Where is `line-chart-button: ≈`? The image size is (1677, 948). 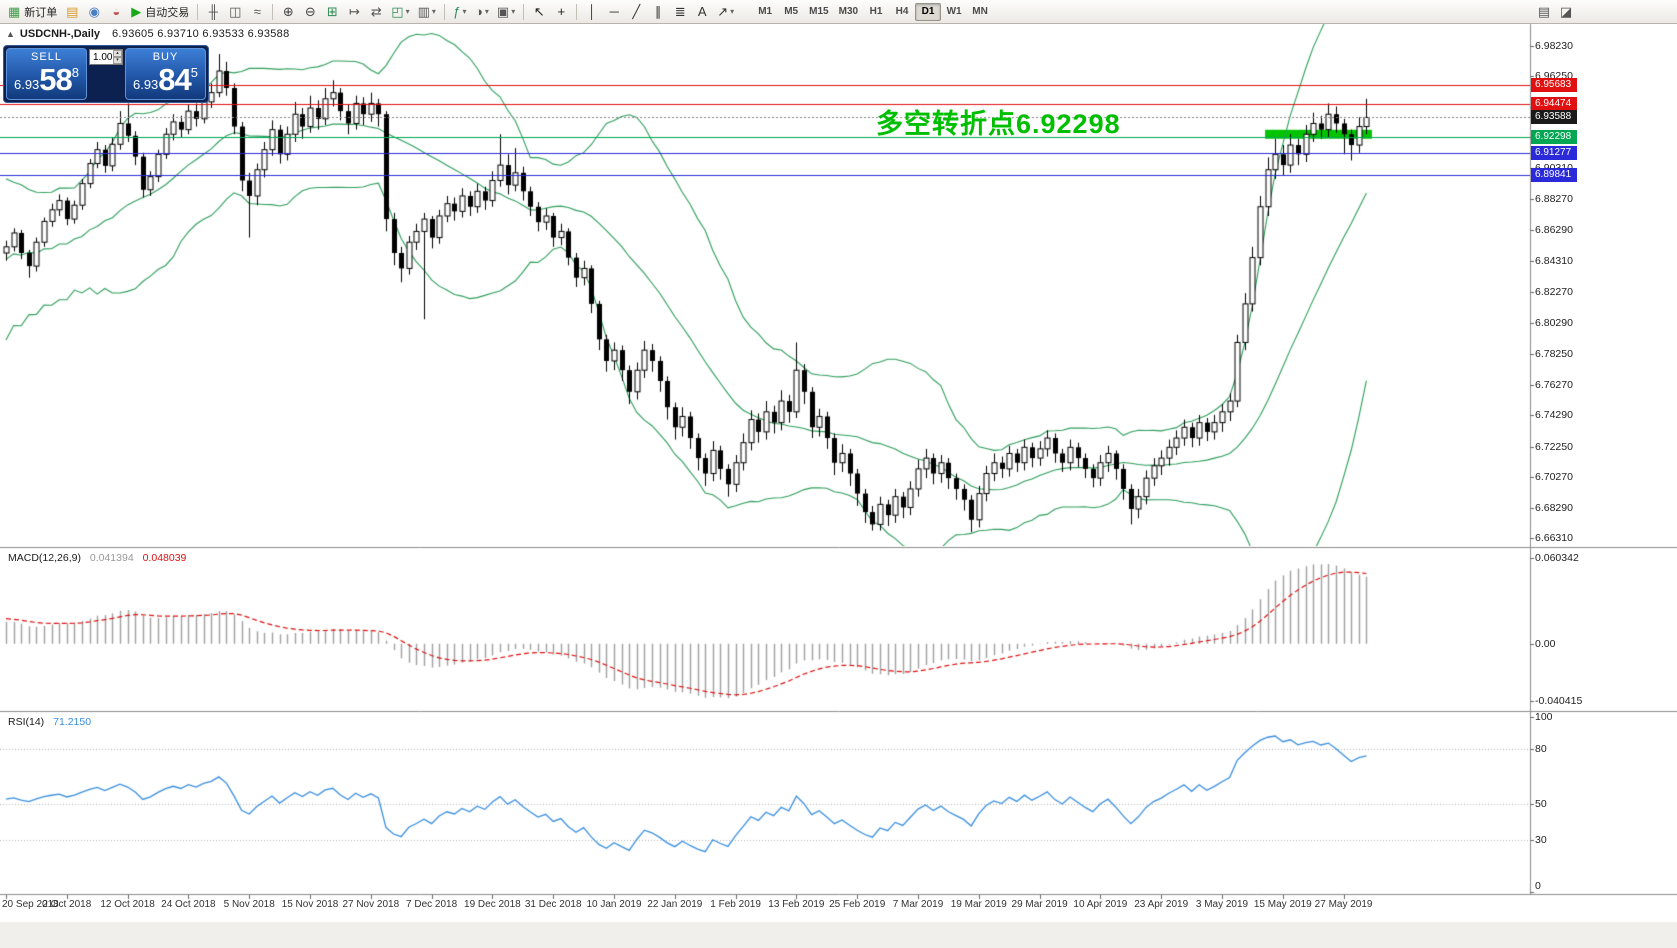 line-chart-button: ≈ is located at coordinates (257, 12).